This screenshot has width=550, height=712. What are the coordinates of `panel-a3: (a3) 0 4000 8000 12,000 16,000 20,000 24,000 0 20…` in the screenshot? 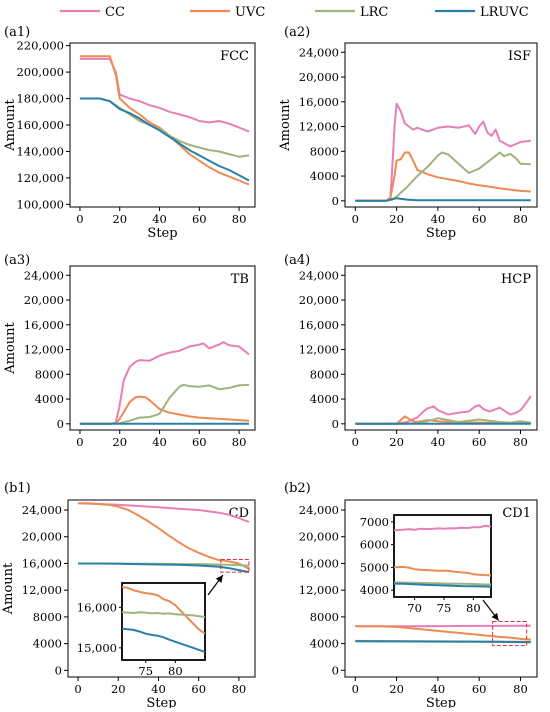 It's located at (129, 351).